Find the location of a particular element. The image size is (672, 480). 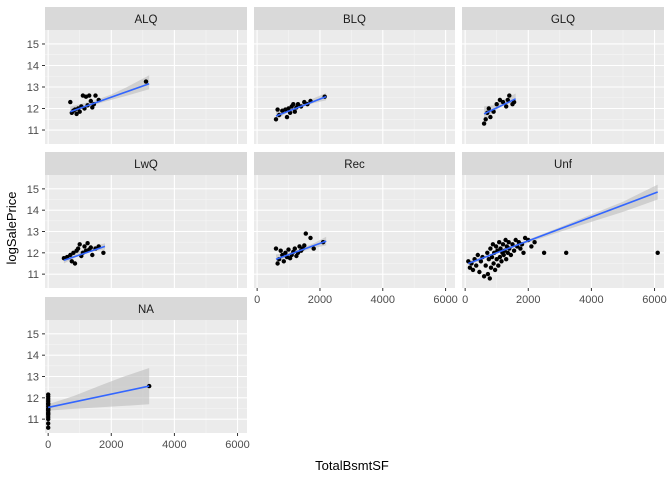

x-axis-title: TotalBsmtSF is located at coordinates (352, 465).